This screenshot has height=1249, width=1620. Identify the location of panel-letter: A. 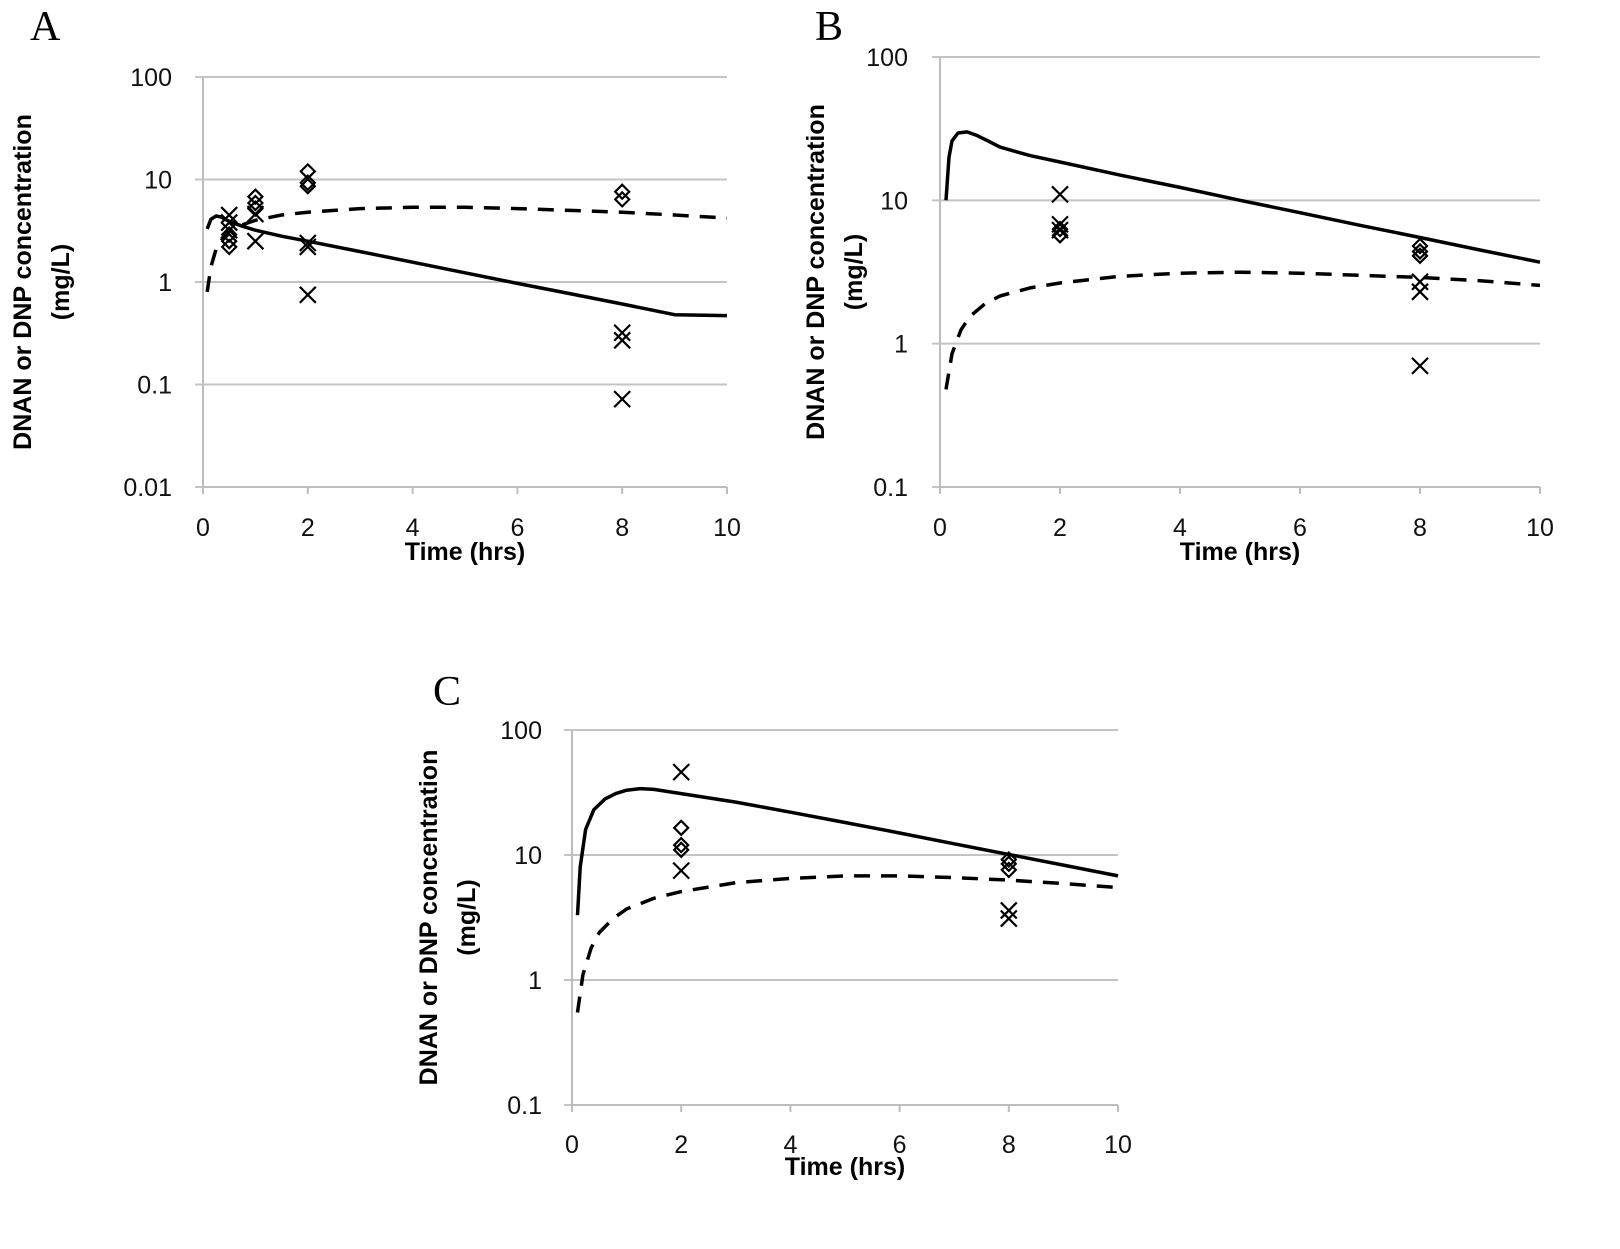
(45, 27).